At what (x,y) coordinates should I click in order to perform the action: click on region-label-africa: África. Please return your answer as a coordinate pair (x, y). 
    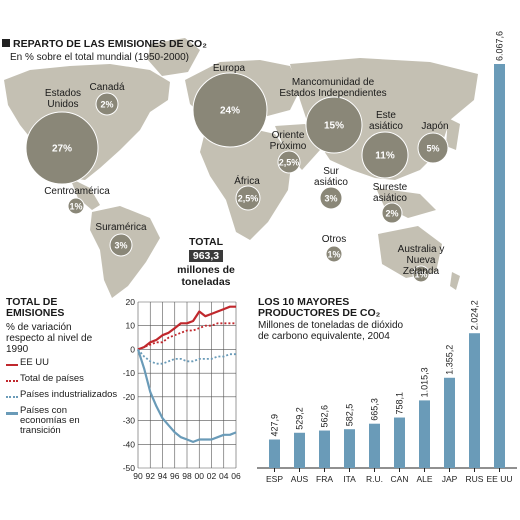
    Looking at the image, I should click on (247, 181).